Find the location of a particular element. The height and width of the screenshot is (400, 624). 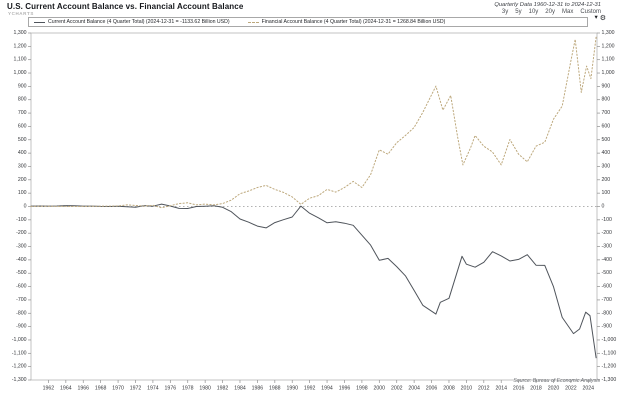

x-axis-label: 1966 is located at coordinates (83, 389).